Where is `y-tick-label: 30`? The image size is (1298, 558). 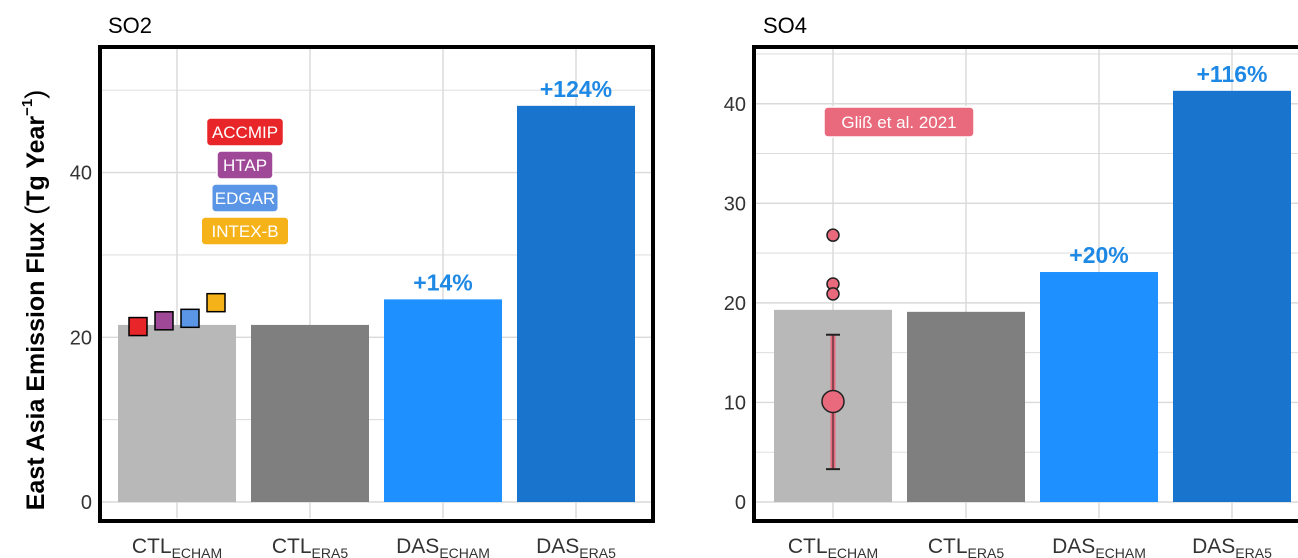
y-tick-label: 30 is located at coordinates (735, 204).